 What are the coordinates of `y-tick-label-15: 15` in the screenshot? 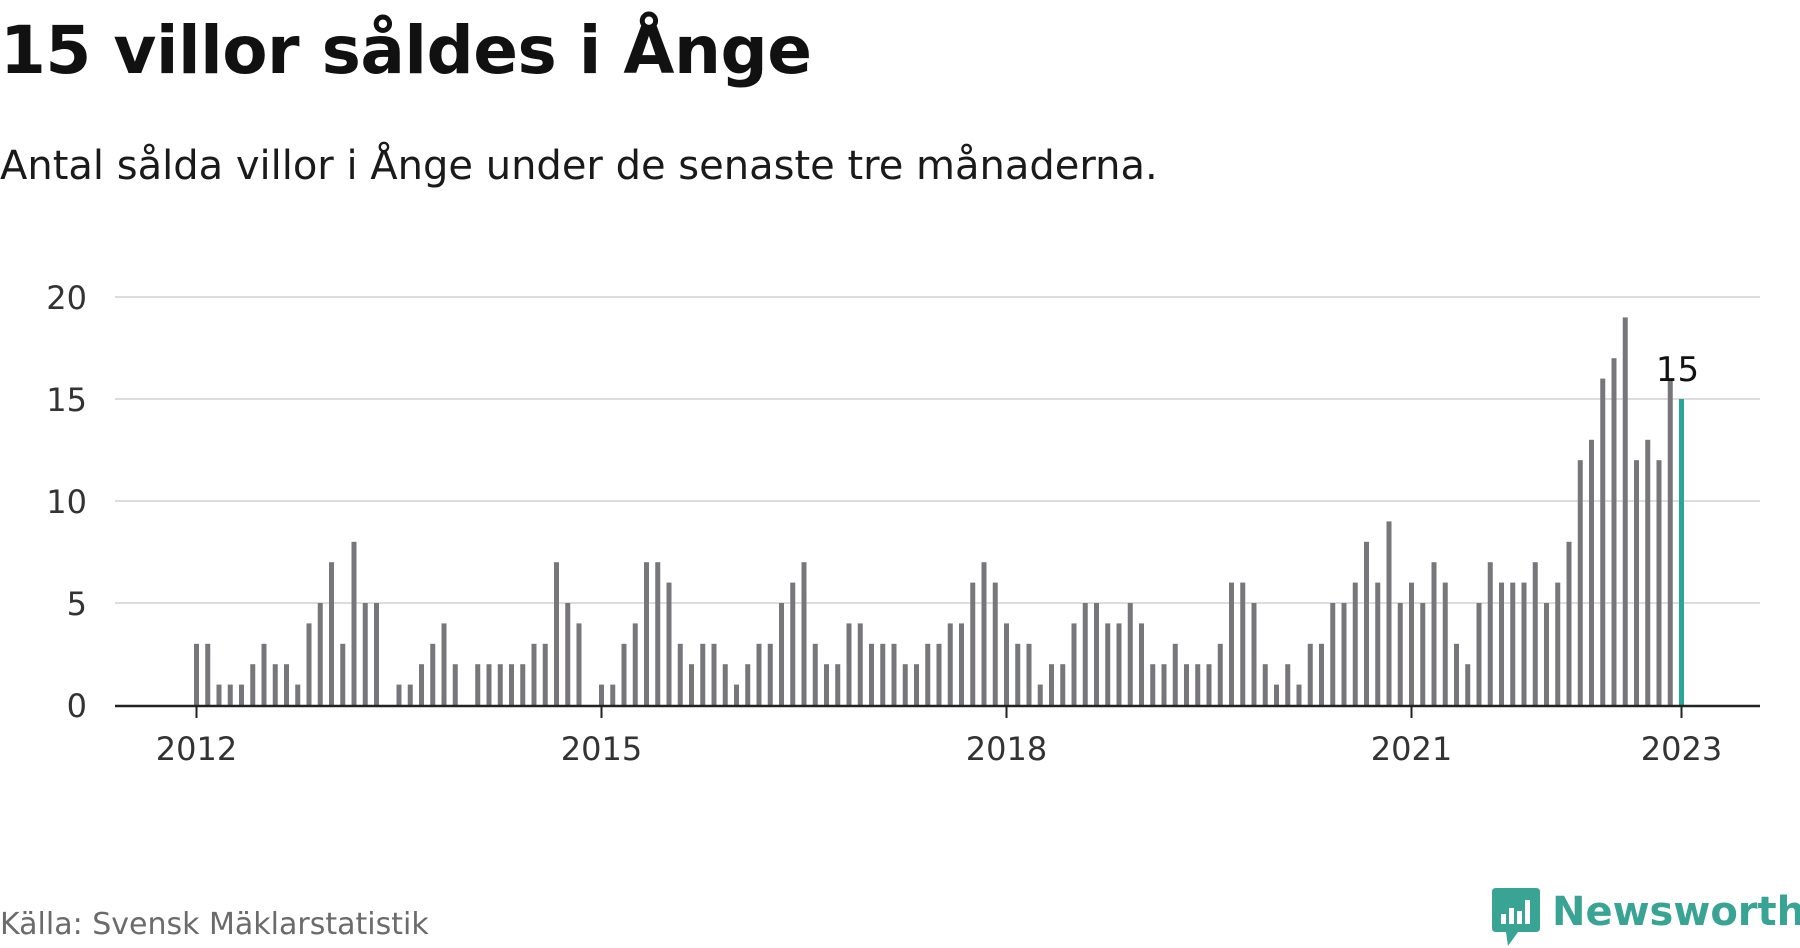 It's located at (66, 400).